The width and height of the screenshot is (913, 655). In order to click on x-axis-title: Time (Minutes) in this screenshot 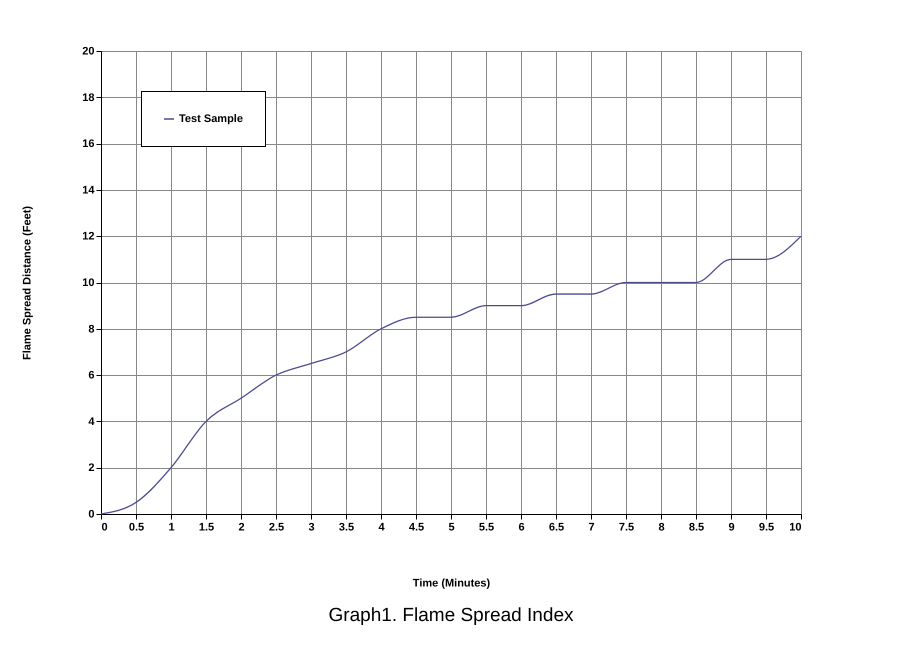, I will do `click(451, 584)`.